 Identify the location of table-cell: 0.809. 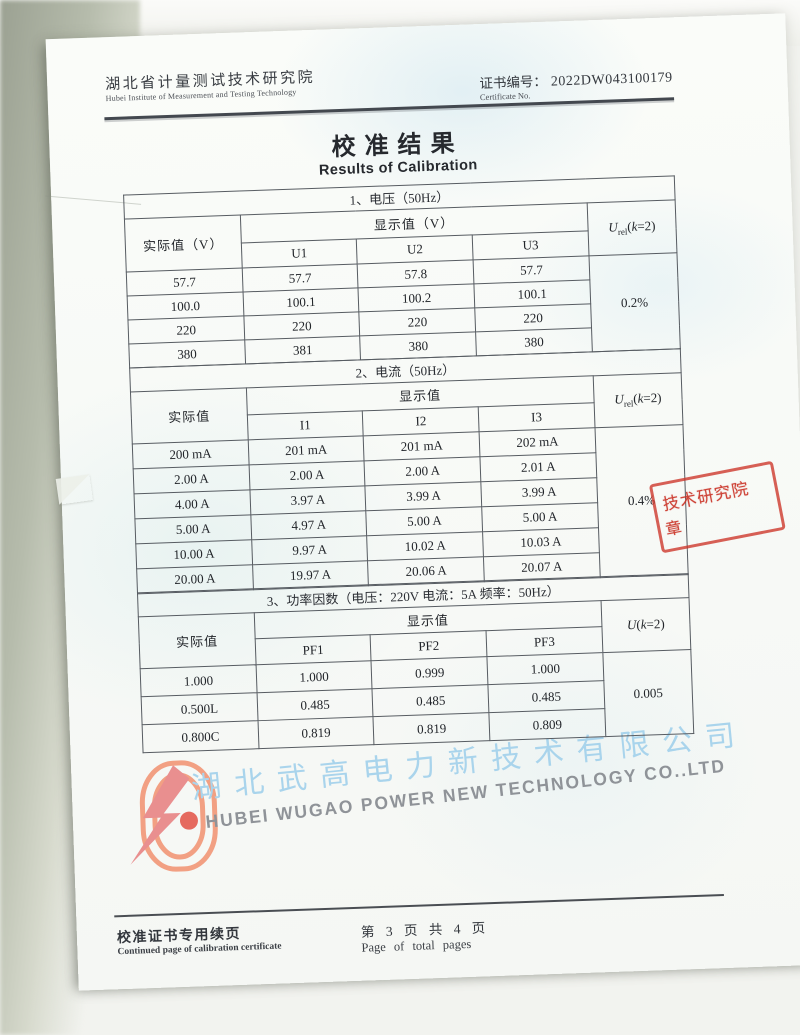
(547, 724).